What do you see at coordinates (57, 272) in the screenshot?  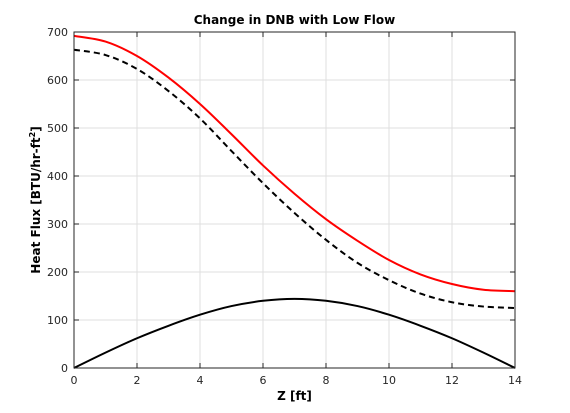 I see `y-tick-label: 200` at bounding box center [57, 272].